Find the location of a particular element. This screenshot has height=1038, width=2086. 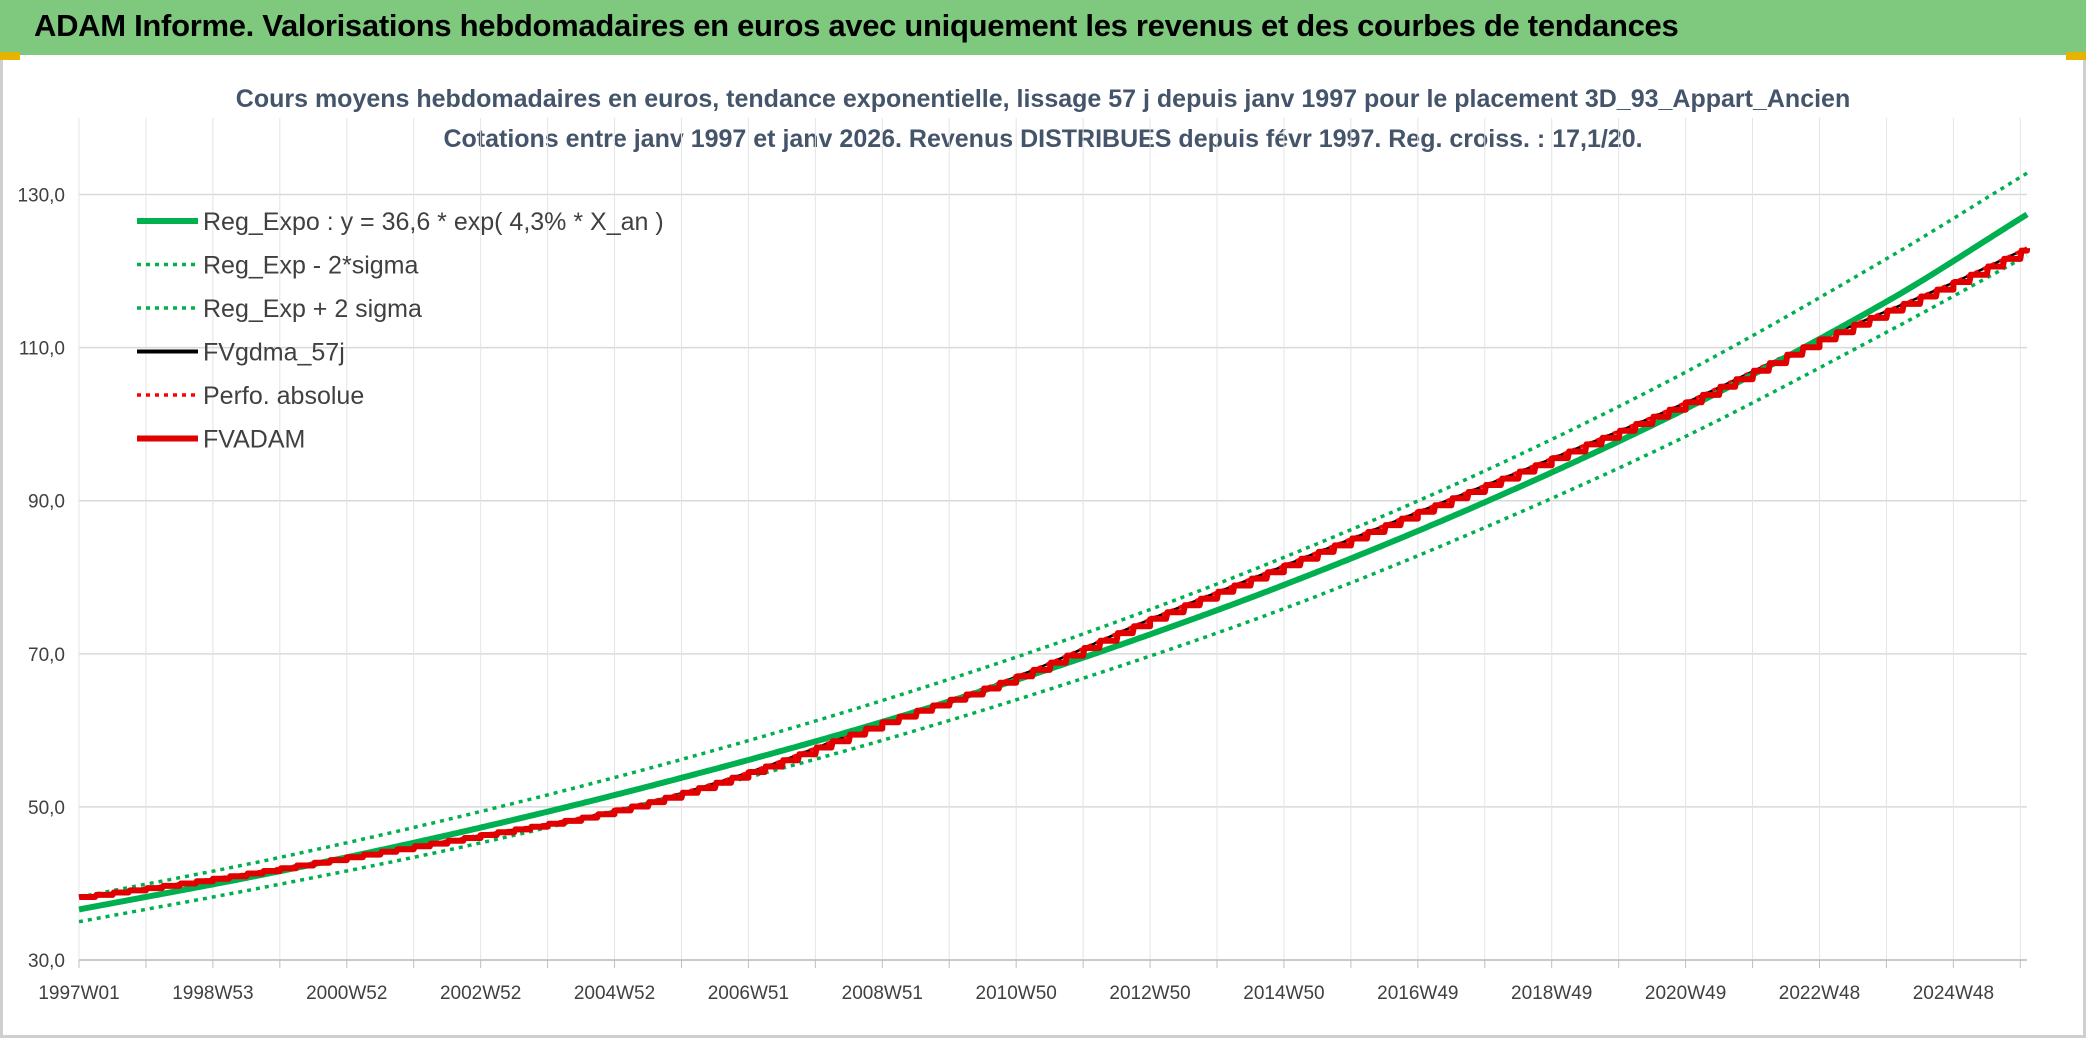

x-tick-label: 2002W52 is located at coordinates (480, 993).